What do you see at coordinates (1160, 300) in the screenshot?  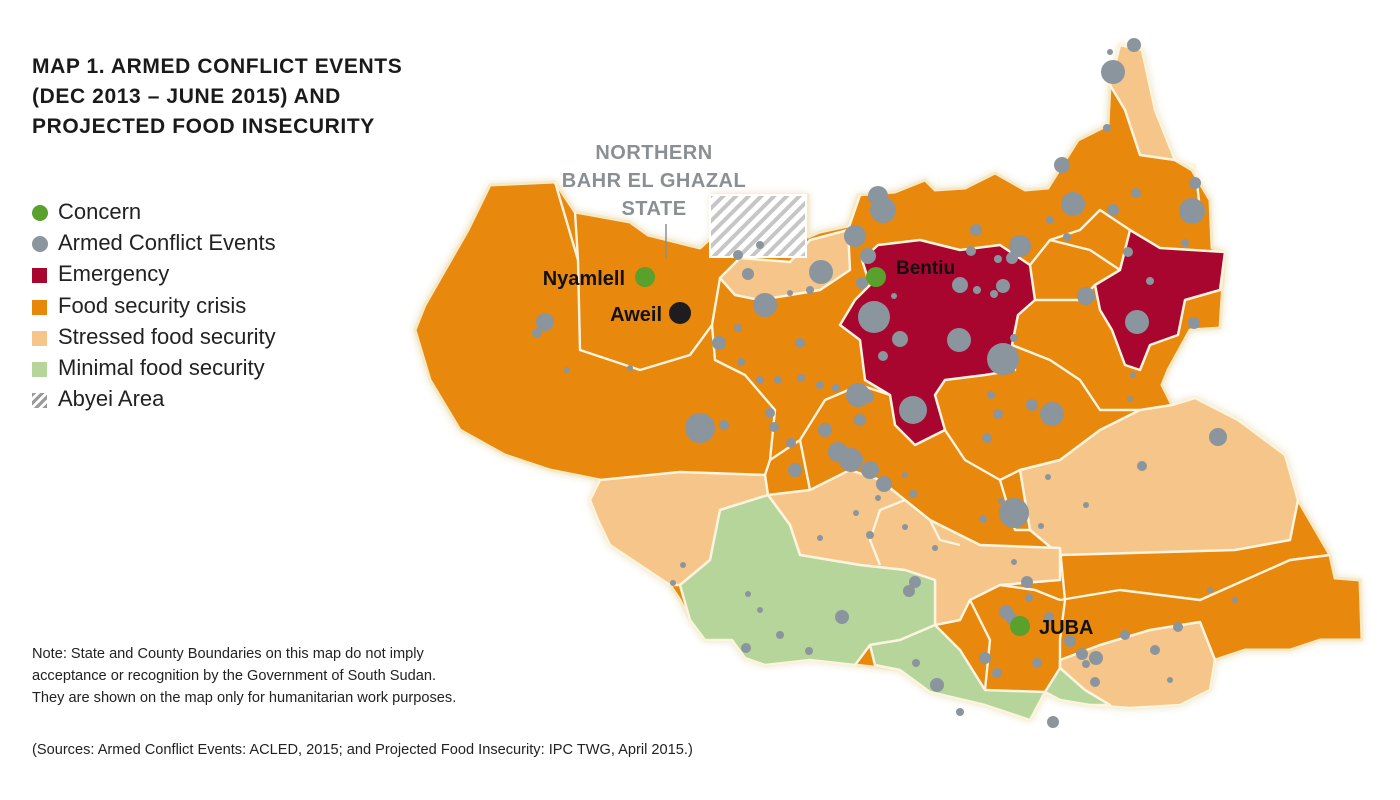 I see `emergency-region-upper-nile` at bounding box center [1160, 300].